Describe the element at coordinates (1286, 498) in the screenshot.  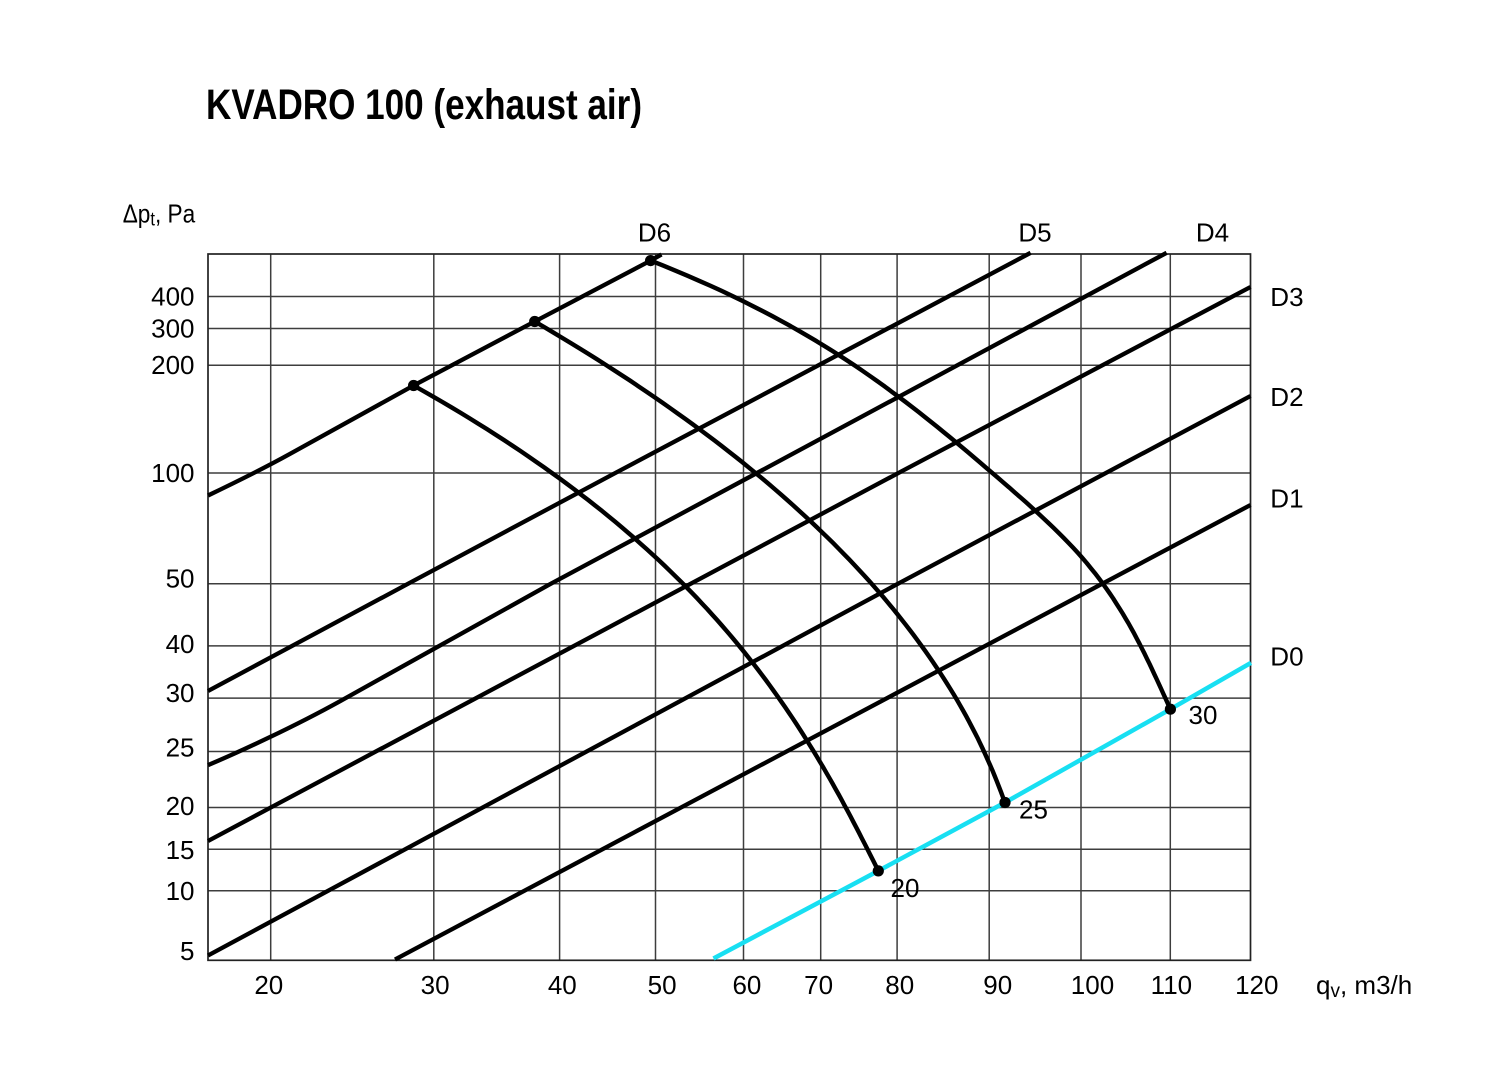
I see `svg-text: D1` at that location.